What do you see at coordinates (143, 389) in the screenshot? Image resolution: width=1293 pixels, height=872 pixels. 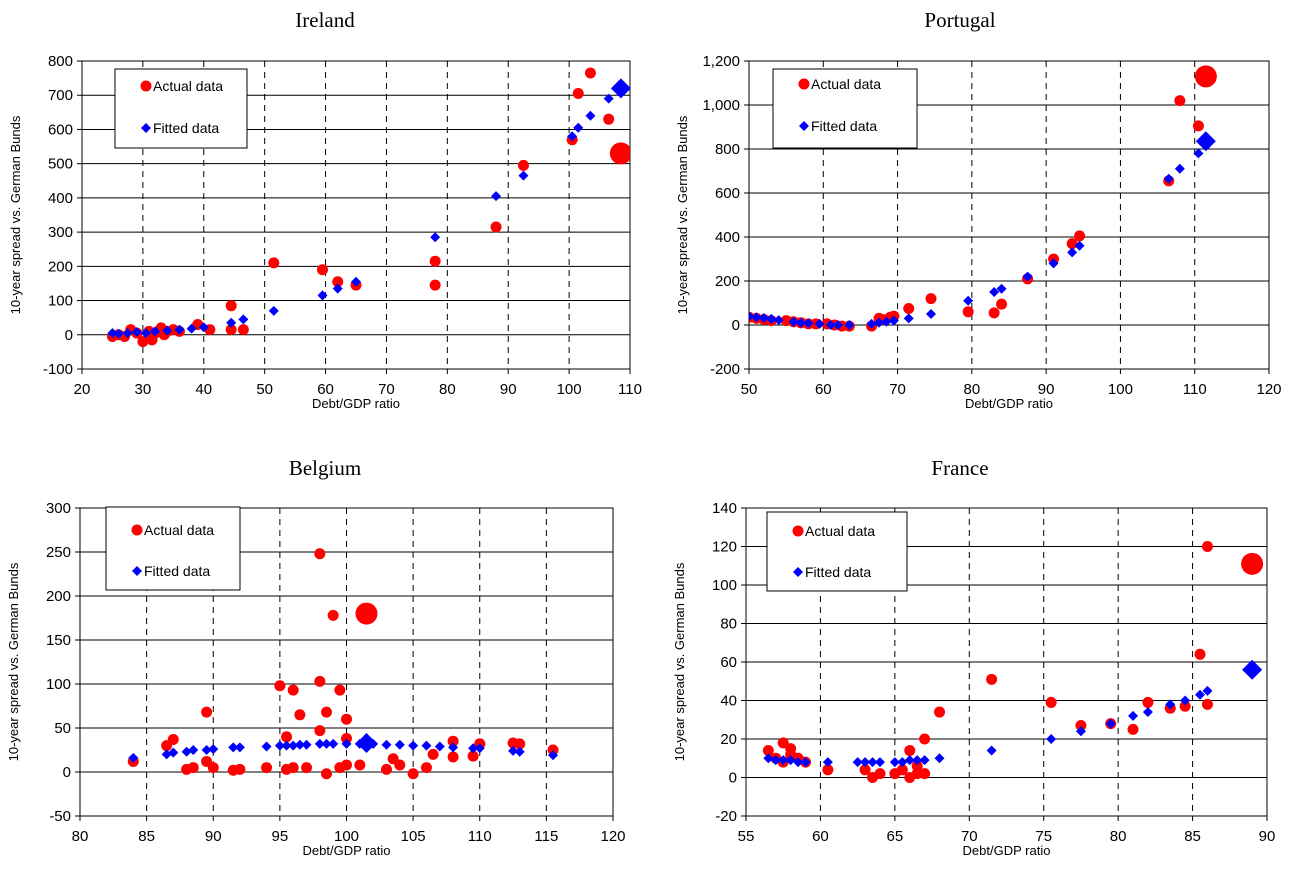 I see `x-tick-label: 30` at bounding box center [143, 389].